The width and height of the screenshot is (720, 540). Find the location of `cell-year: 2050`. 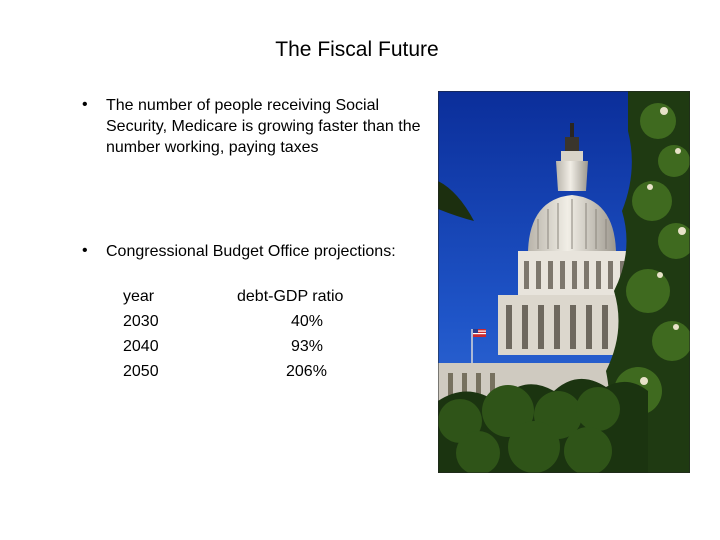

cell-year: 2050 is located at coordinates (141, 371).